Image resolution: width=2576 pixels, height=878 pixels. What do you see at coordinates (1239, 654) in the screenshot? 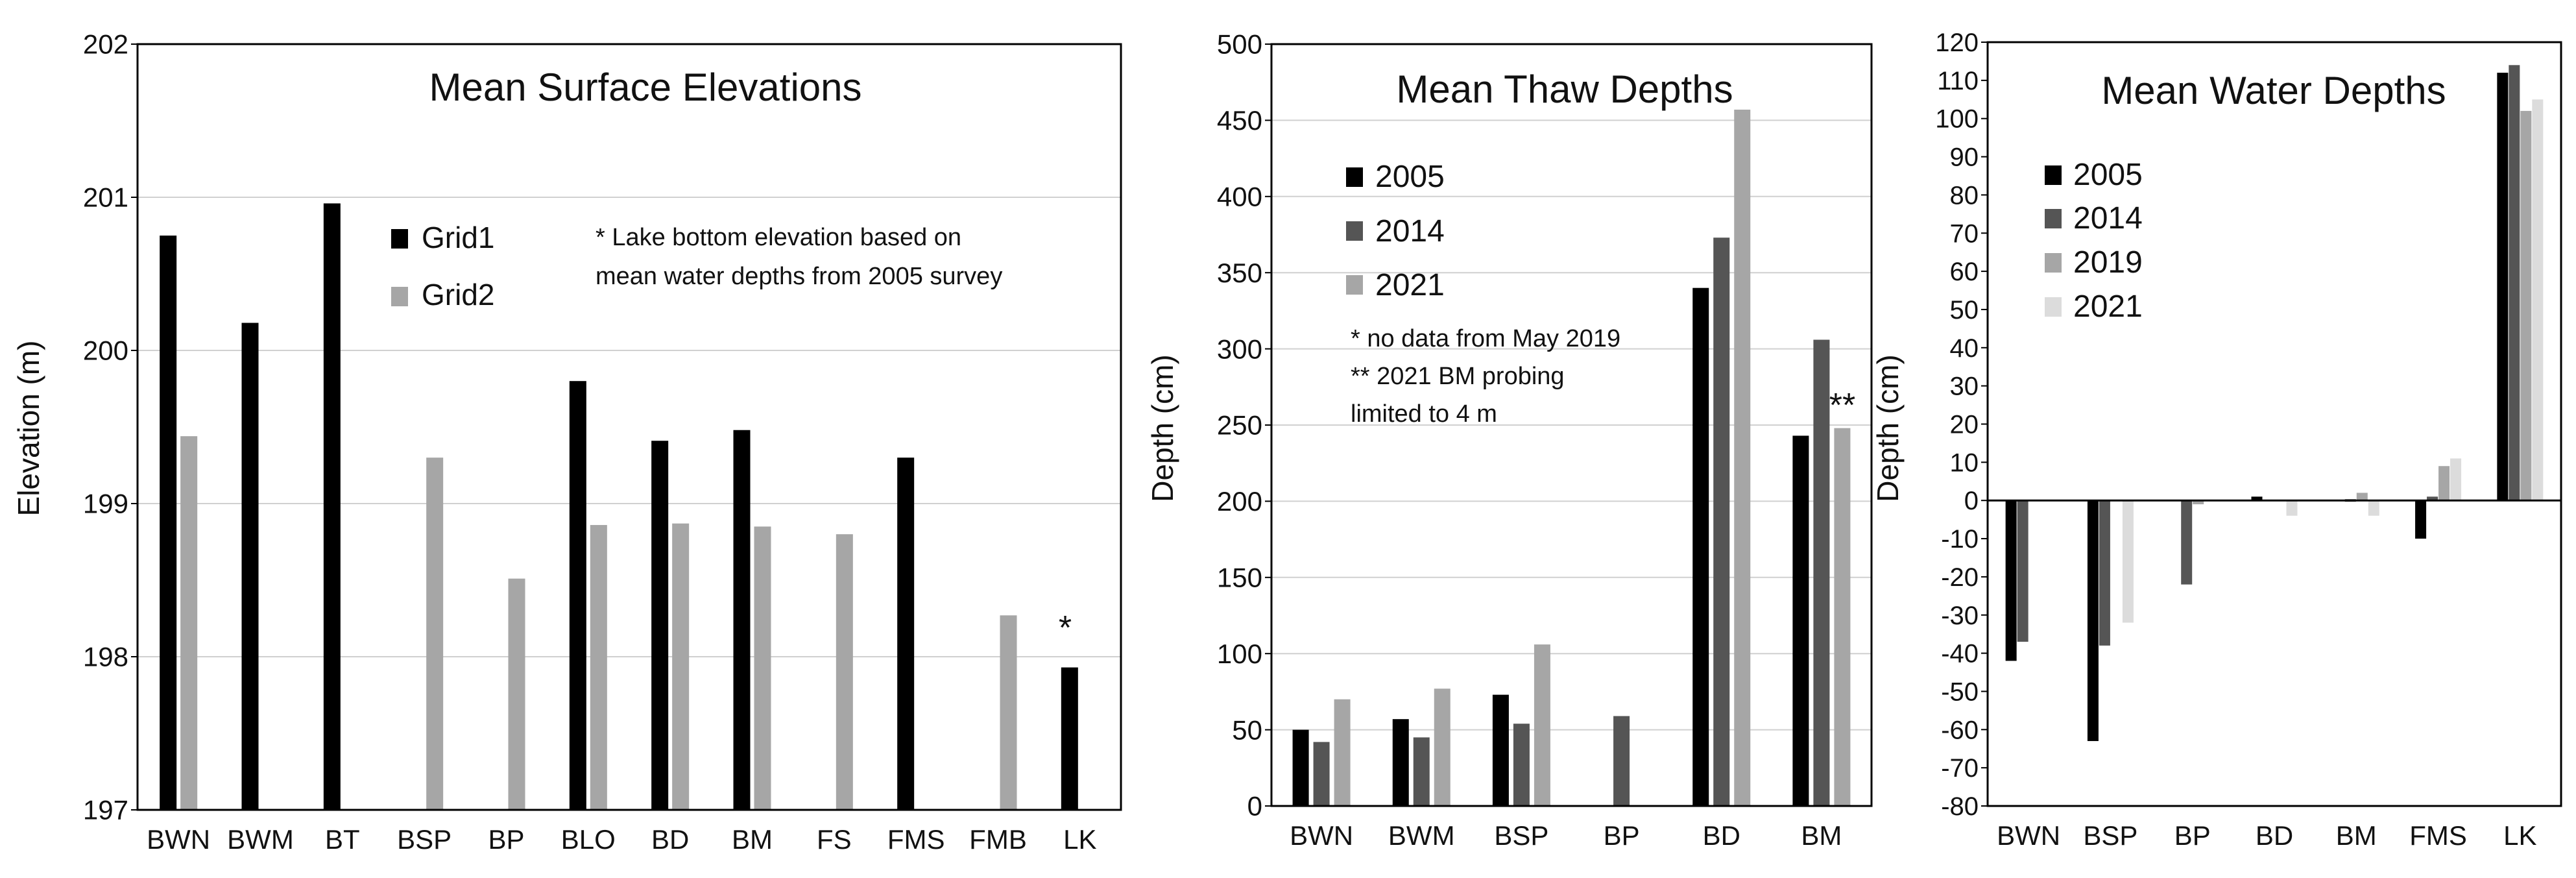
I see `y-tick-label: 100` at bounding box center [1239, 654].